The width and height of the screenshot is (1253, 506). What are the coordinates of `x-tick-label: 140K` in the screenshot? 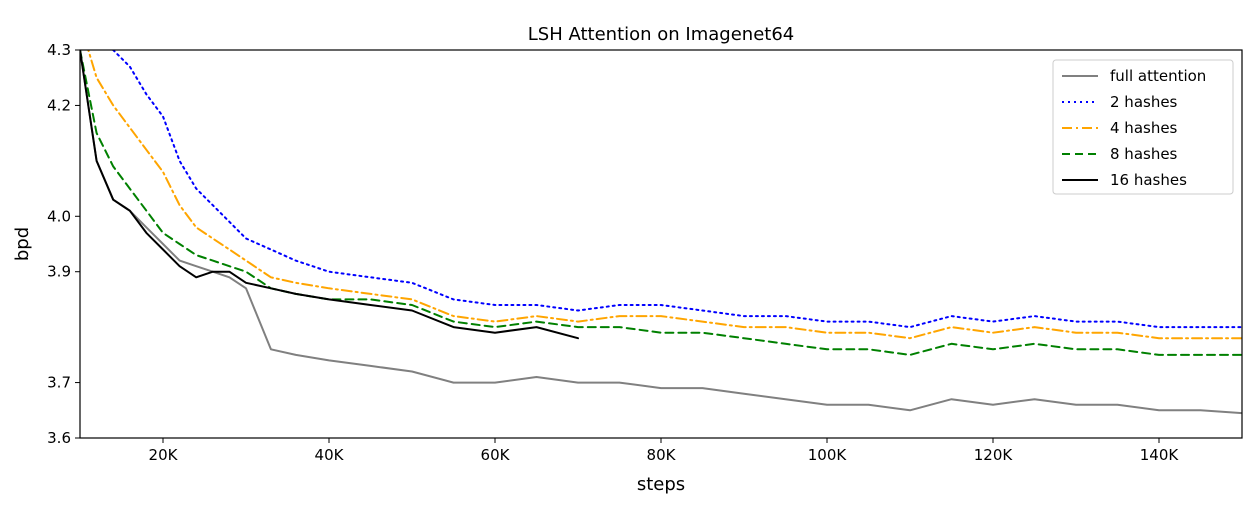 It's located at (1160, 455).